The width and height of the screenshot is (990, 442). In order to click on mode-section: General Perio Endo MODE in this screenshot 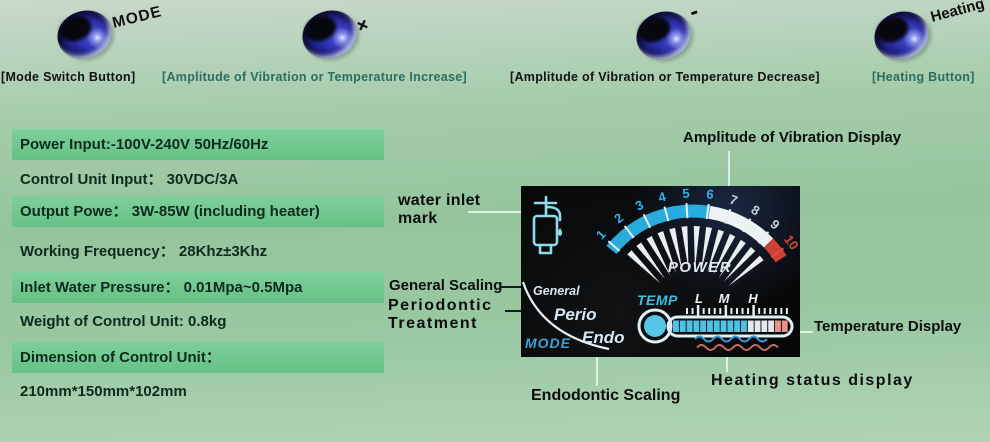, I will do `click(573, 316)`.